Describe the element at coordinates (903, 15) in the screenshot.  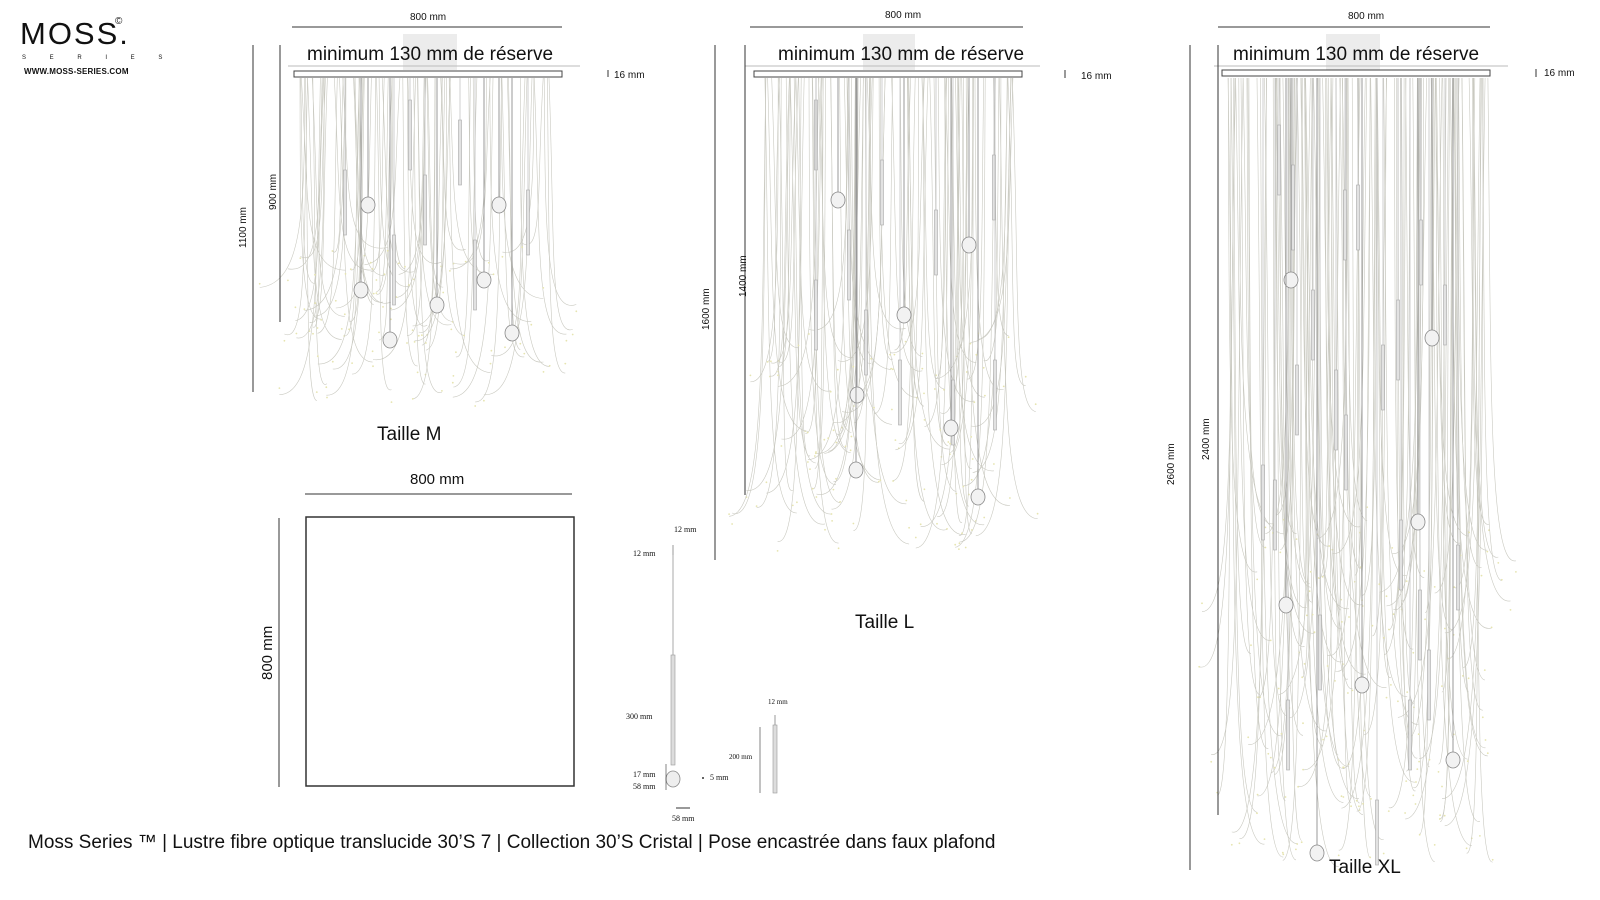
I see `width-label-l: 800 mm` at that location.